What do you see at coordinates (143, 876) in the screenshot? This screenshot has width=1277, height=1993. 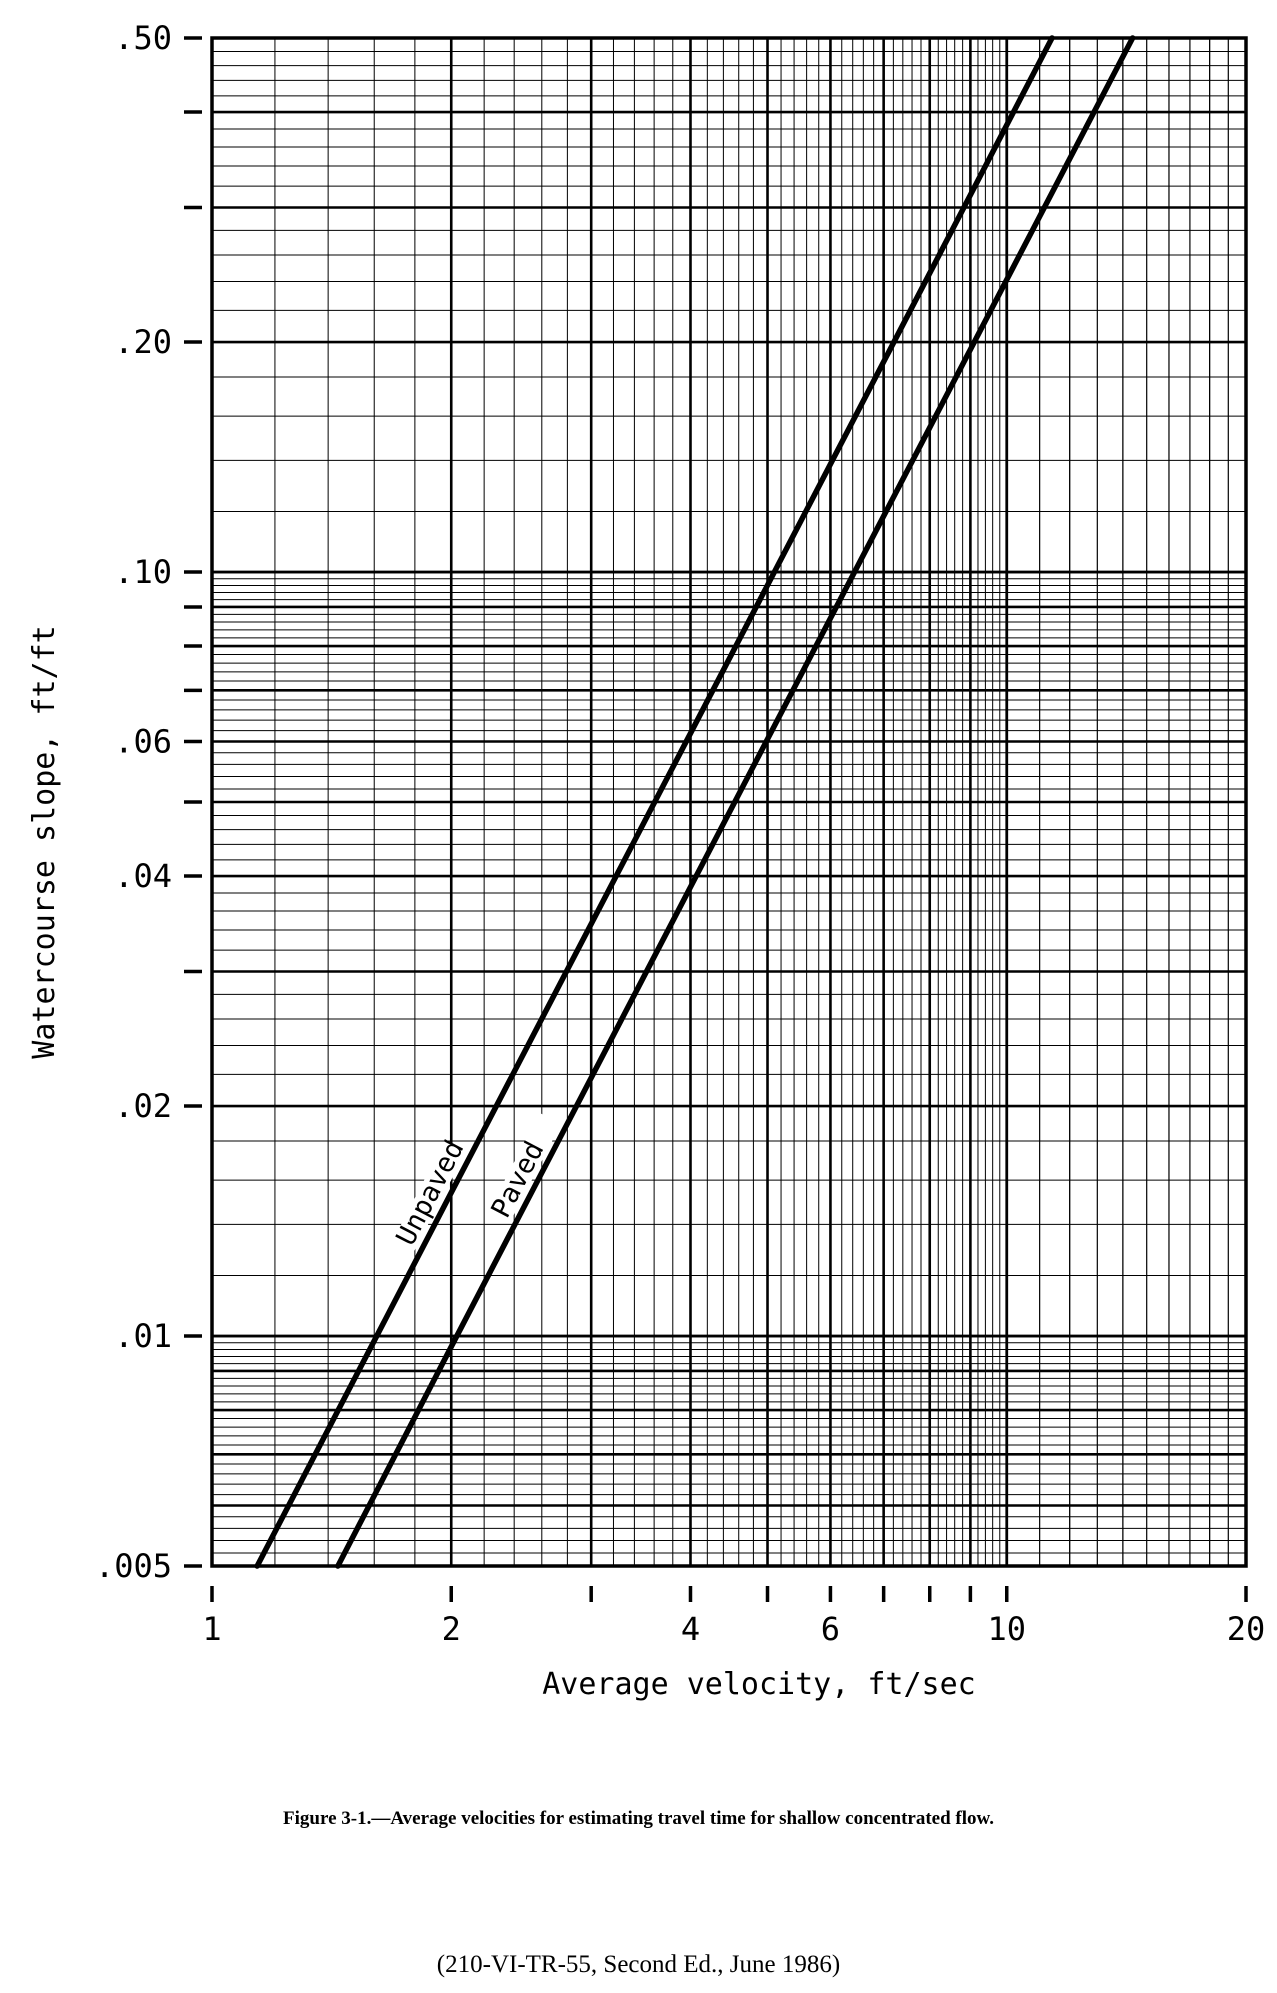 I see `y-tick-label: .04` at bounding box center [143, 876].